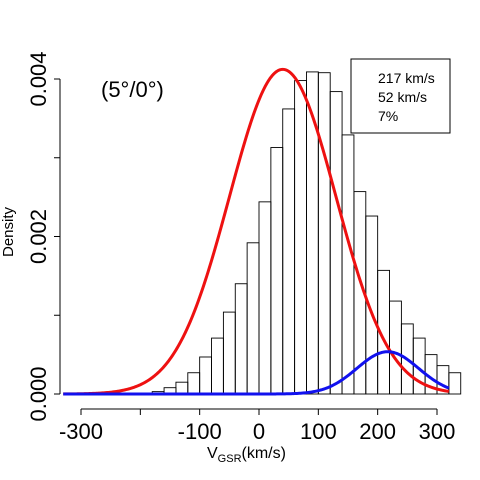 Image resolution: width=480 pixels, height=480 pixels. Describe the element at coordinates (246, 455) in the screenshot. I see `x-axis-label: VGSR(km/s)` at that location.